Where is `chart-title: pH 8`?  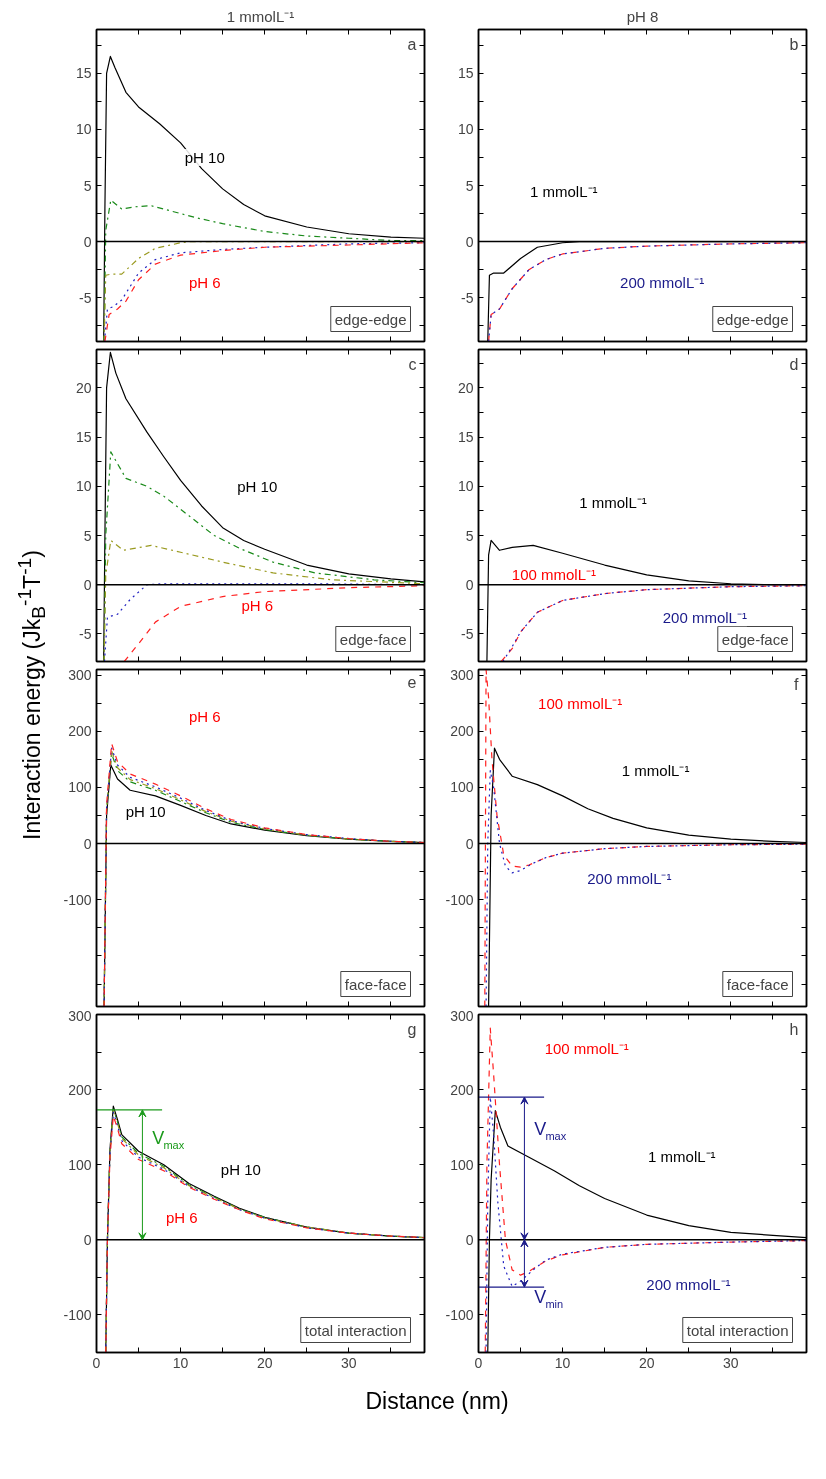 chart-title: pH 8 is located at coordinates (642, 16).